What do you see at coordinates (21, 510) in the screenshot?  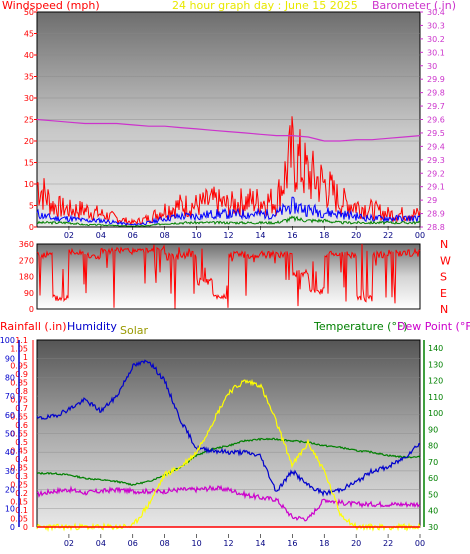 I see `y-tick-label: 0.1` at bounding box center [21, 510].